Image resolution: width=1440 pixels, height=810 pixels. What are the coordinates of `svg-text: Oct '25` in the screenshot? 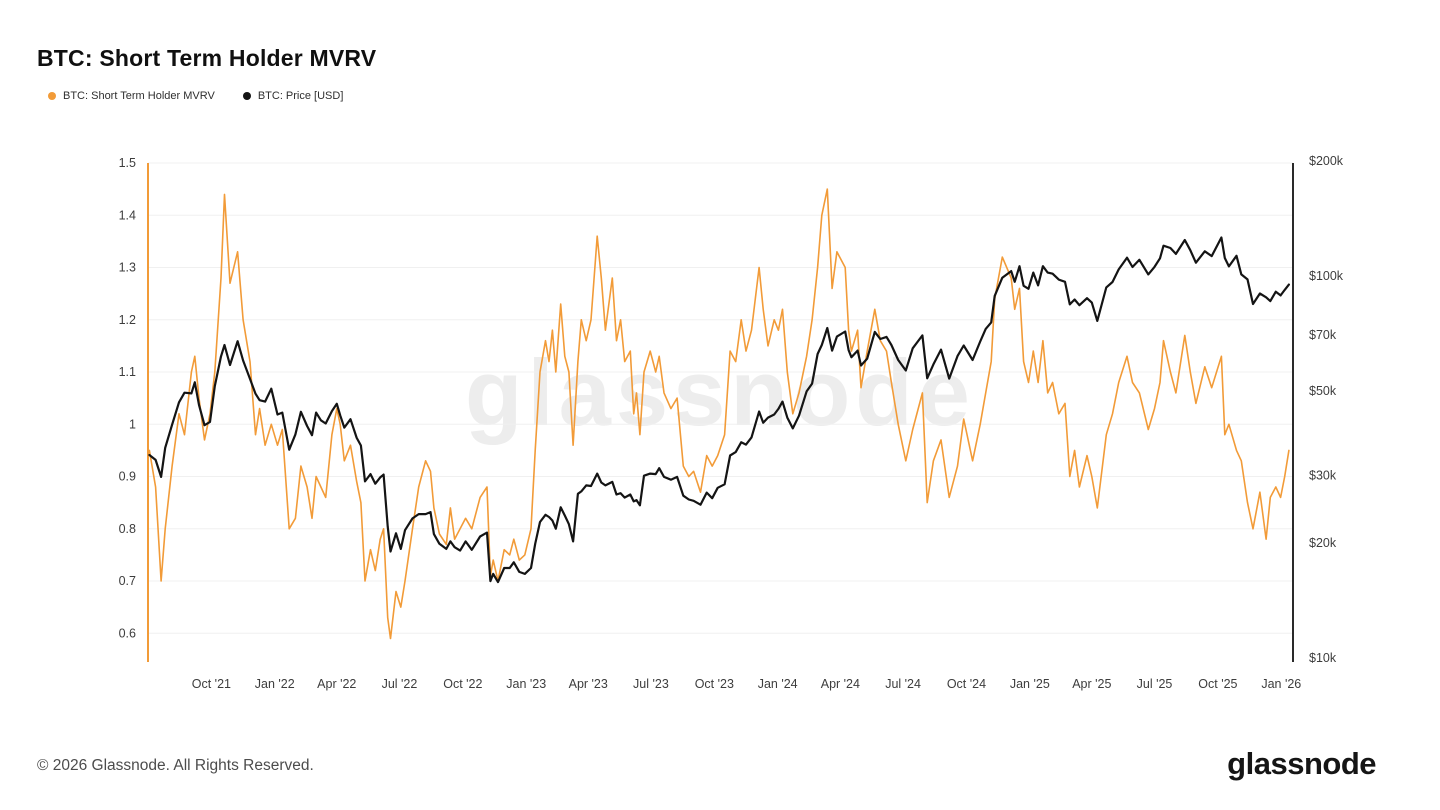 It's located at (1217, 684).